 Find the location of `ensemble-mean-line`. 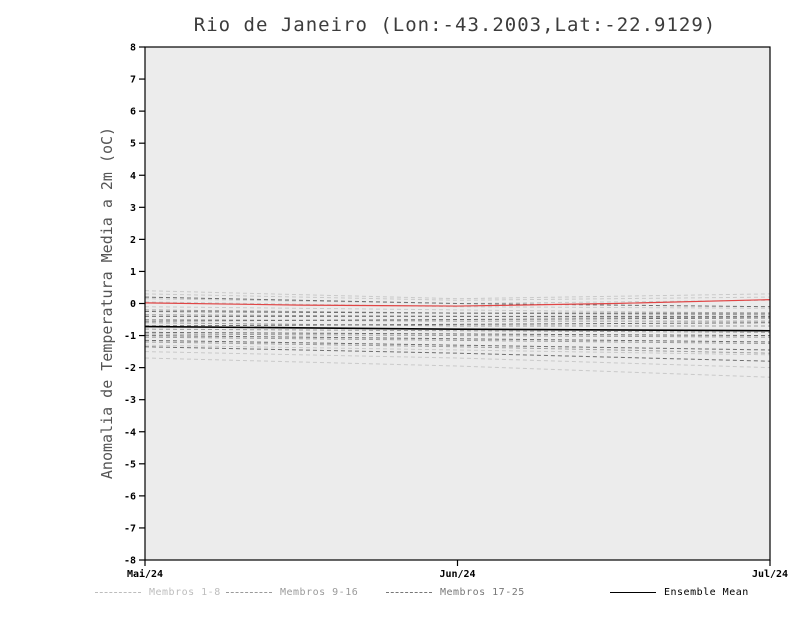

ensemble-mean-line is located at coordinates (457, 328).